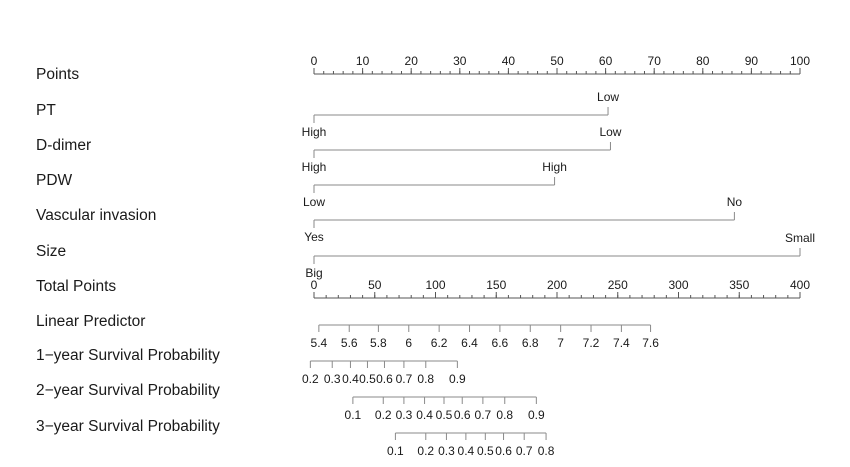 The image size is (850, 467). I want to click on tick-label-points: 90, so click(752, 61).